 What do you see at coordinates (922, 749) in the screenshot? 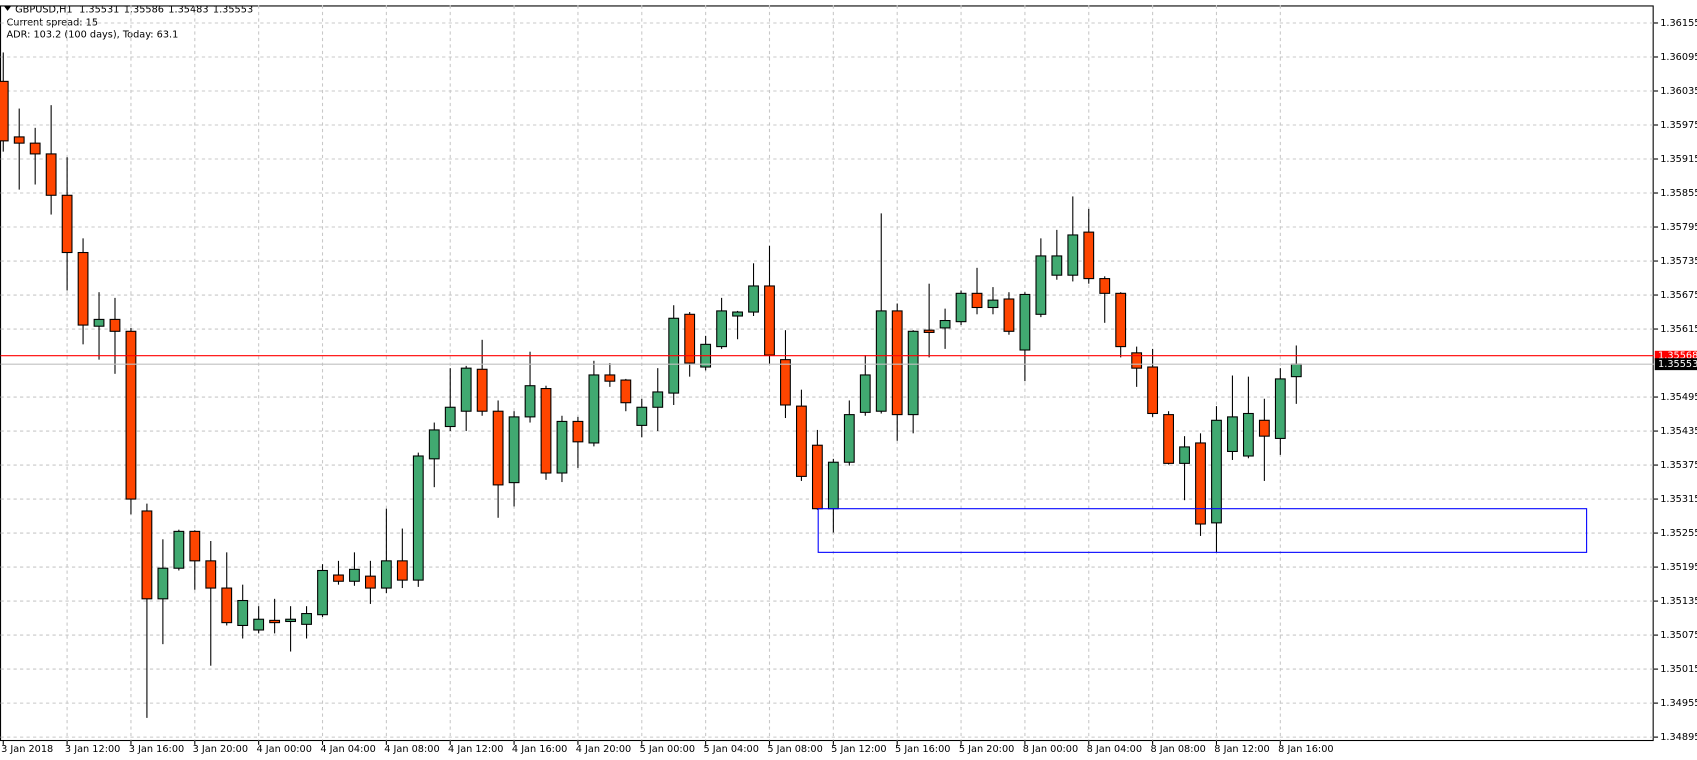
I see `x-tick-label: 5 Jan 16:00` at bounding box center [922, 749].